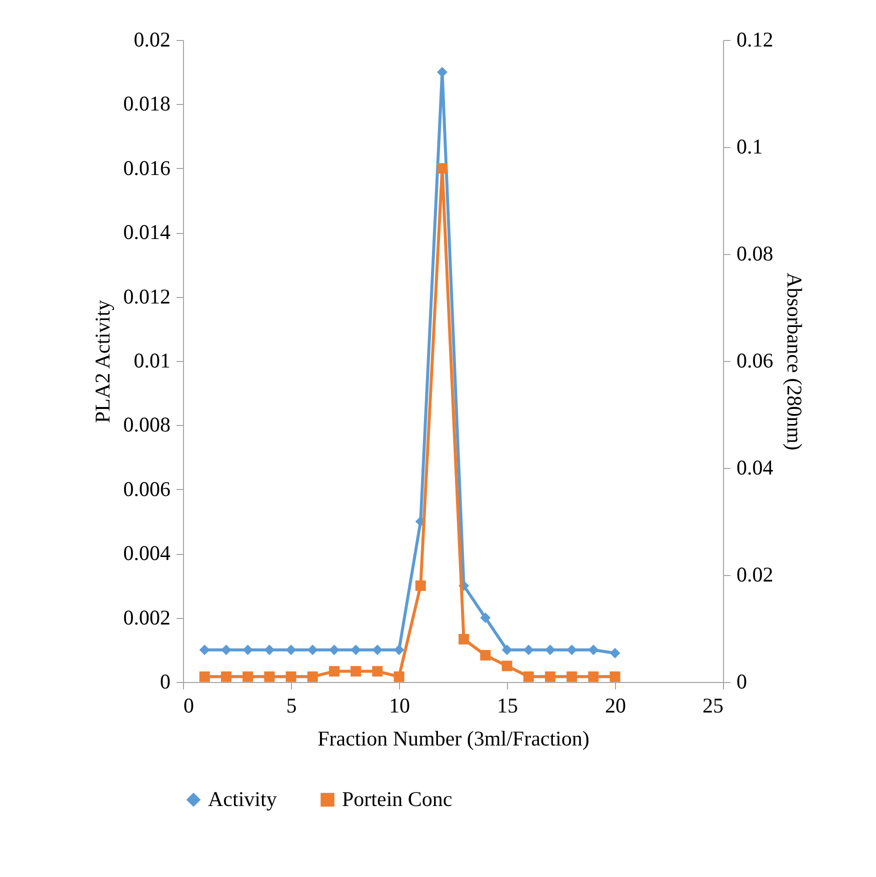  I want to click on y2-axis-title: Absorbance (280nm), so click(794, 361).